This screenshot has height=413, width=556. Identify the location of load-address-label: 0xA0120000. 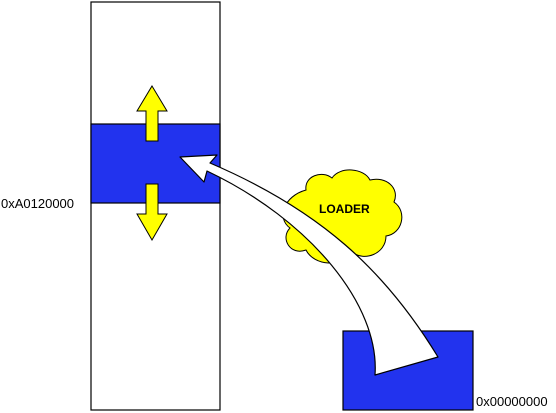
(37, 203).